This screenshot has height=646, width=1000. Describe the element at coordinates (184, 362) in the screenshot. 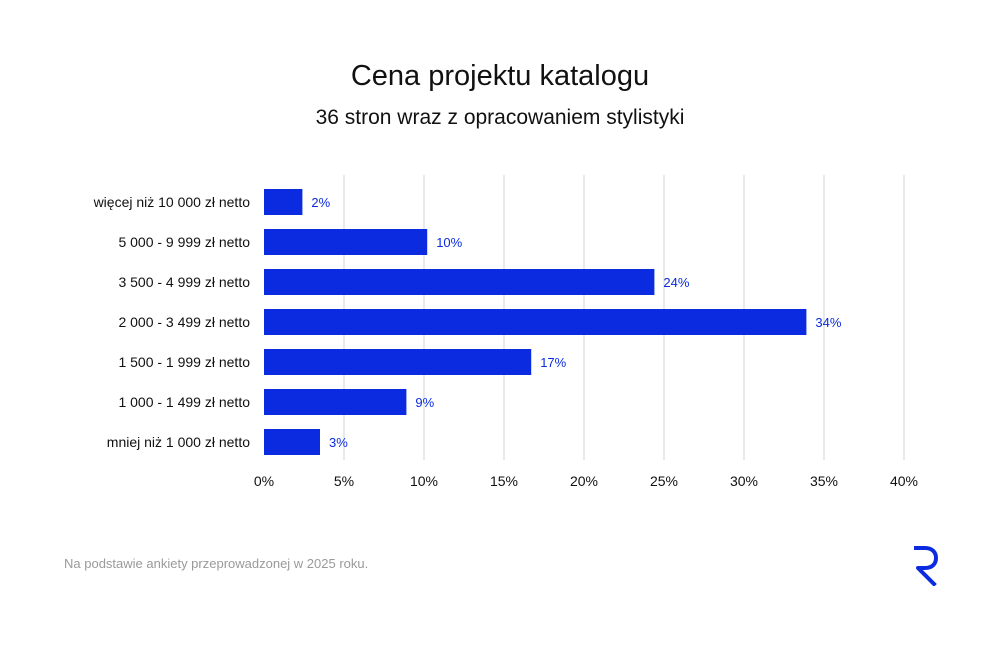

I see `category-label: 1 500 - 1 999 zł netto` at that location.